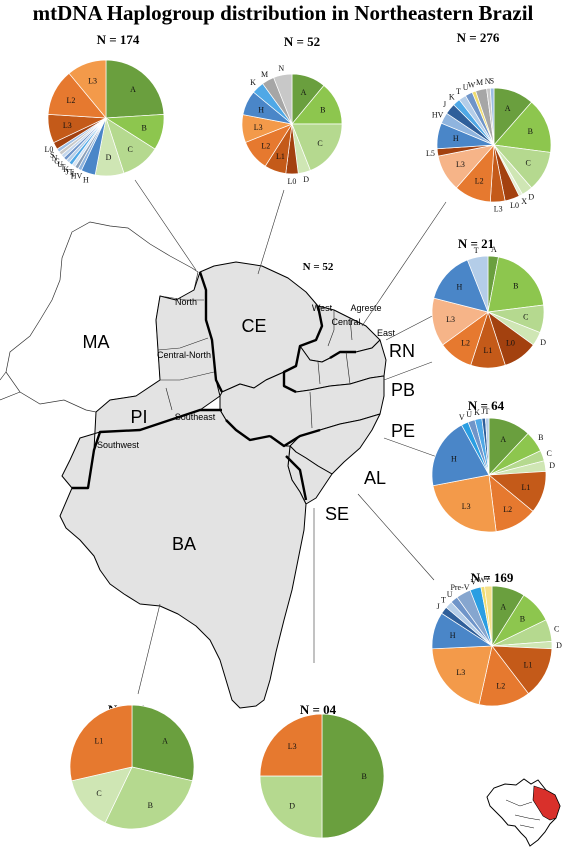 Image resolution: width=567 pixels, height=850 pixels. What do you see at coordinates (149, 649) in the screenshot?
I see `leader-ba` at bounding box center [149, 649].